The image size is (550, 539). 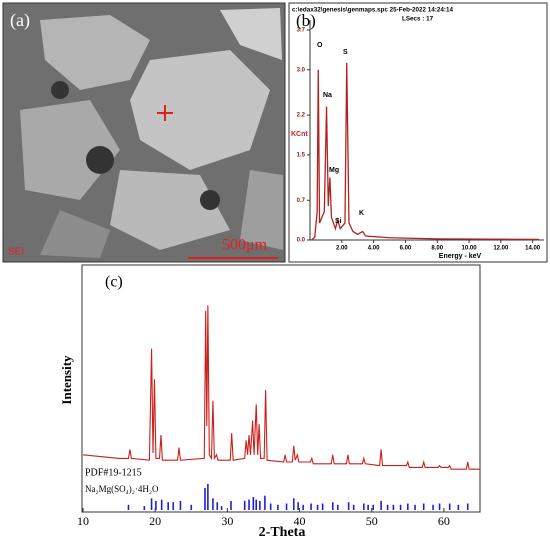 I want to click on panel-label: (c), so click(x=114, y=282).